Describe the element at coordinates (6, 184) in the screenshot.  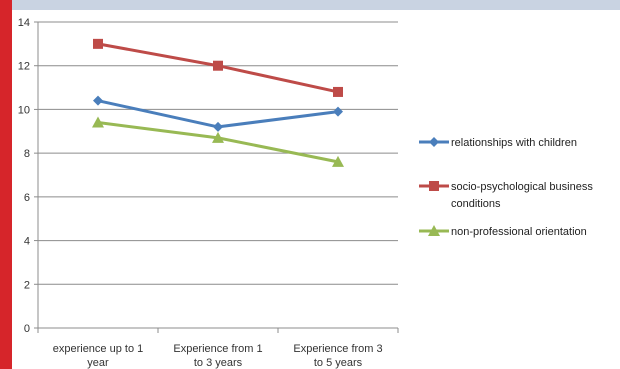
I see `left-accent-bar` at that location.